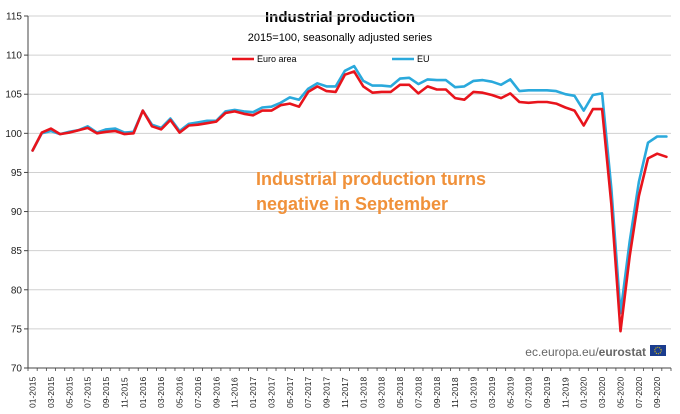  Describe the element at coordinates (657, 392) in the screenshot. I see `x-tick-label: 09-2020` at that location.